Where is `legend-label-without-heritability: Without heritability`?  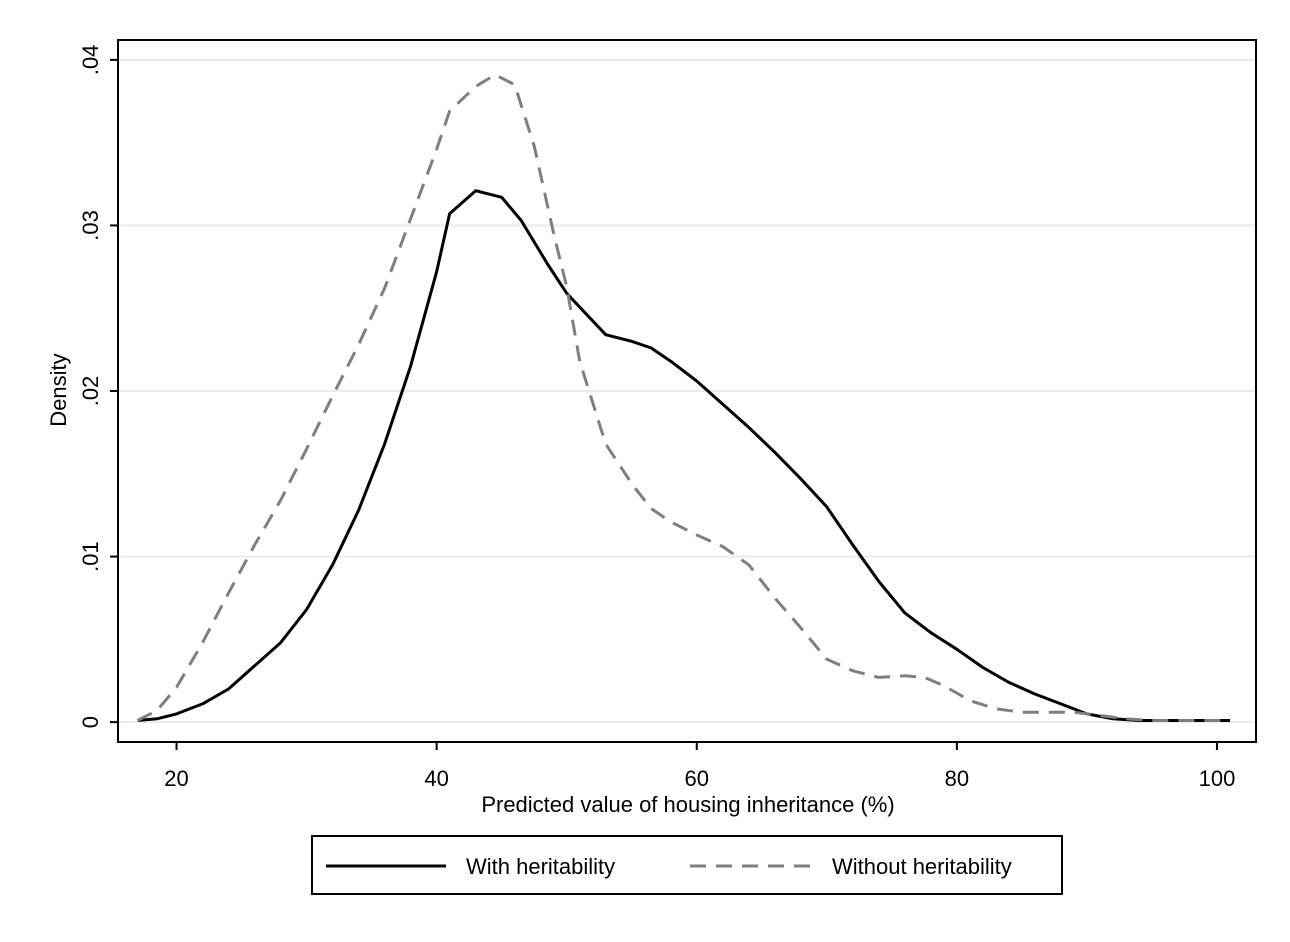 legend-label-without-heritability: Without heritability is located at coordinates (922, 866).